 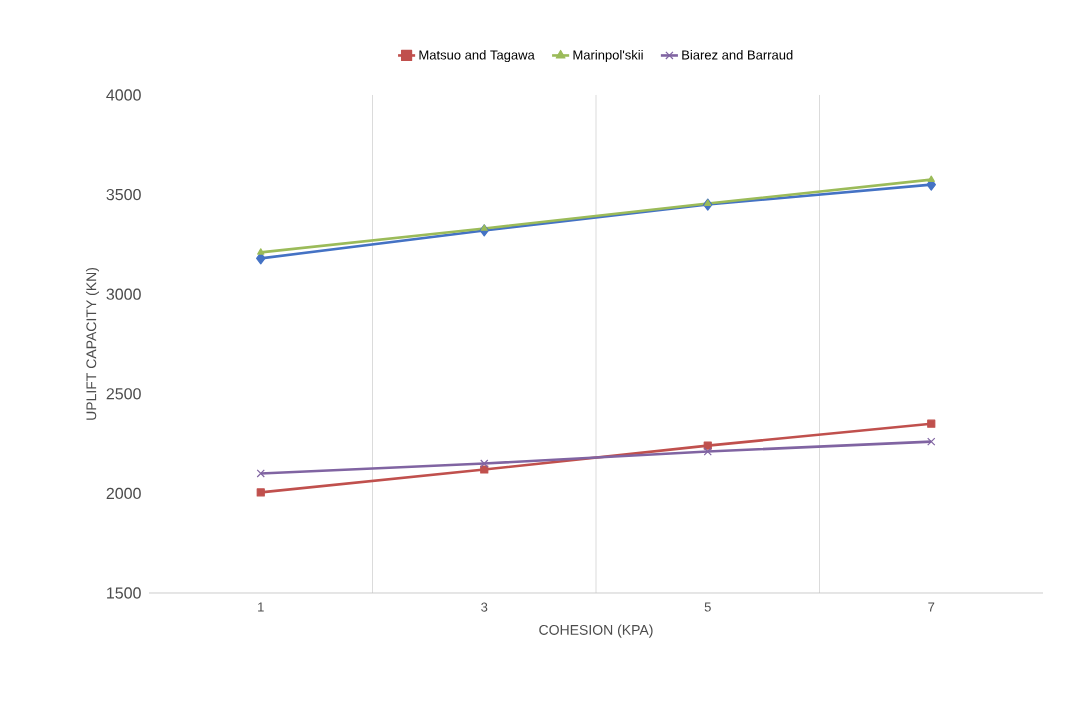 What do you see at coordinates (123, 194) in the screenshot?
I see `y-tick-label: 3500` at bounding box center [123, 194].